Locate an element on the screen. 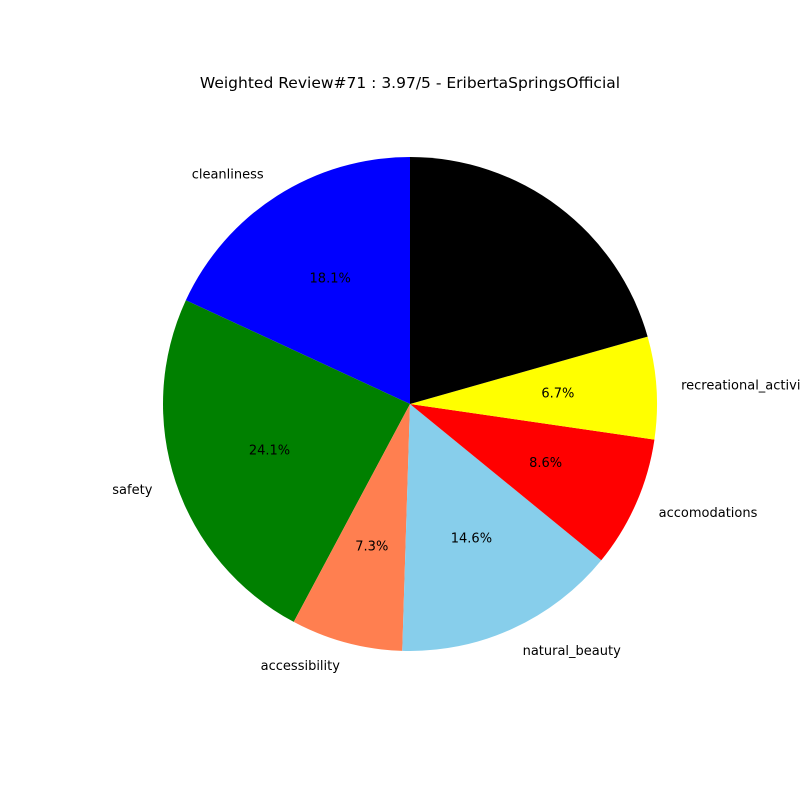  slice-percent-label: 6.7% is located at coordinates (557, 394).